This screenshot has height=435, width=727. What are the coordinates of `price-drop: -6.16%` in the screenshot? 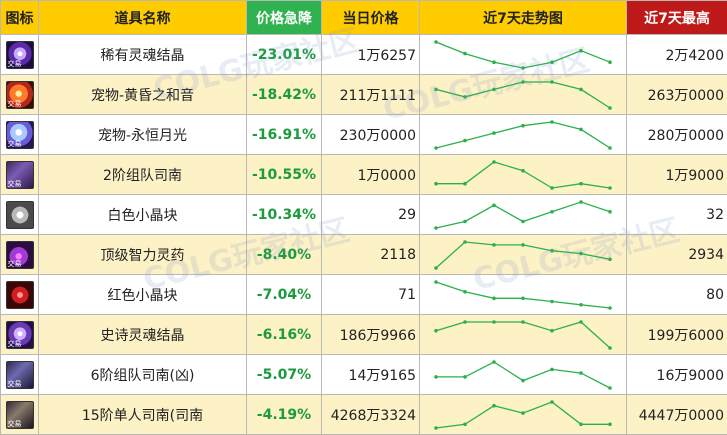 It's located at (284, 335).